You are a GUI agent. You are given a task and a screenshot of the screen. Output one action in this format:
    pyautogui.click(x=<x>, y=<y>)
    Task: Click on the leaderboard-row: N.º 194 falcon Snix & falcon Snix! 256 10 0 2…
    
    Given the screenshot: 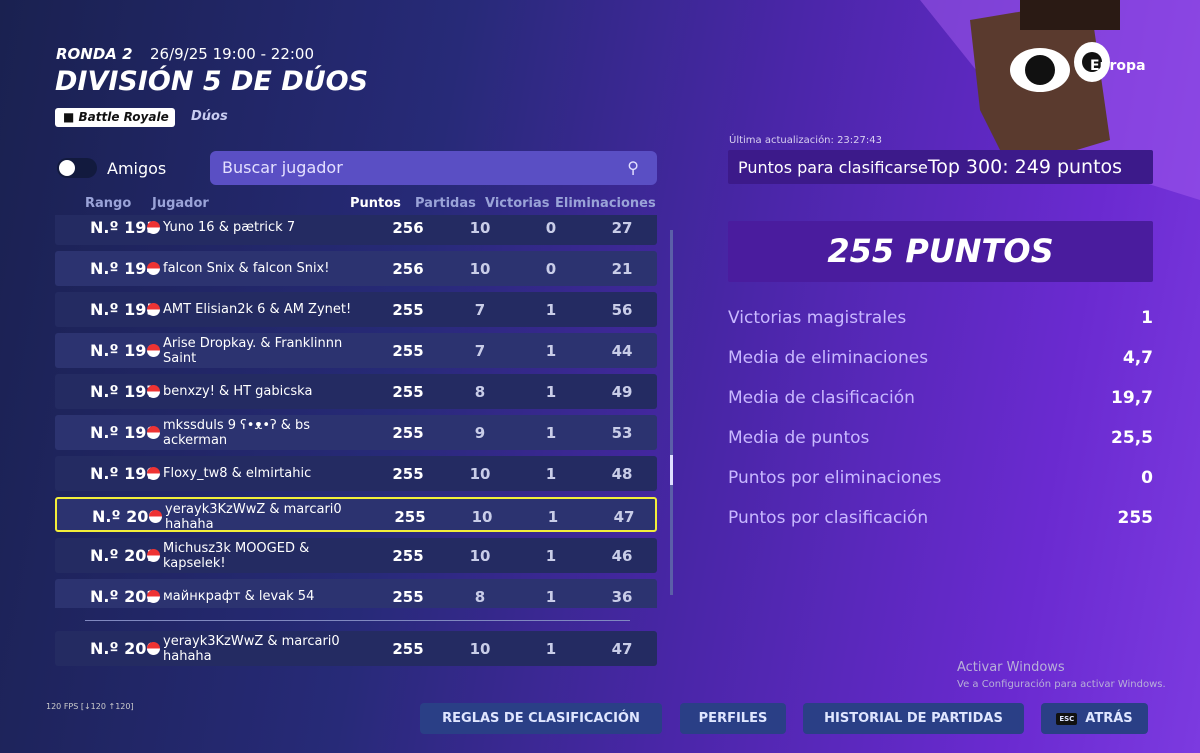 What is the action you would take?
    pyautogui.click(x=356, y=268)
    